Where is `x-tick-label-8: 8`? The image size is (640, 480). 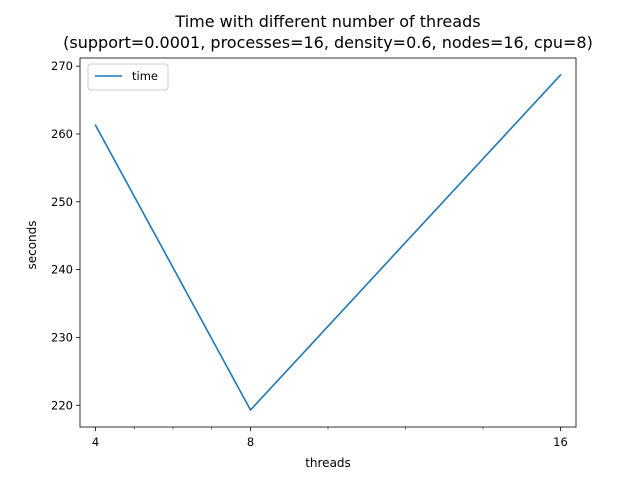
x-tick-label-8: 8 is located at coordinates (250, 442).